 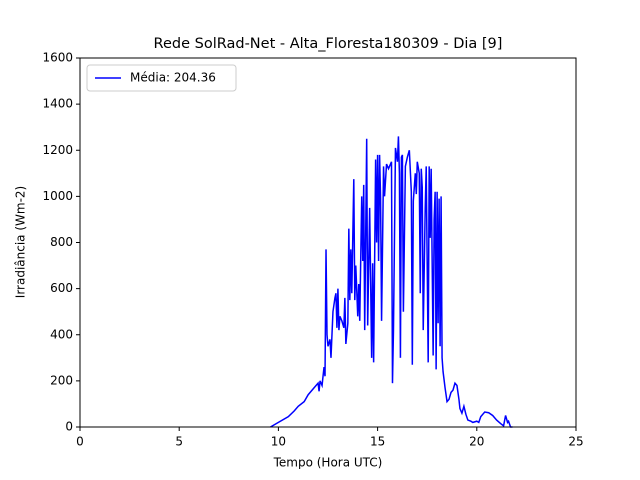 I want to click on y-tick-label: 1200, so click(x=57, y=150).